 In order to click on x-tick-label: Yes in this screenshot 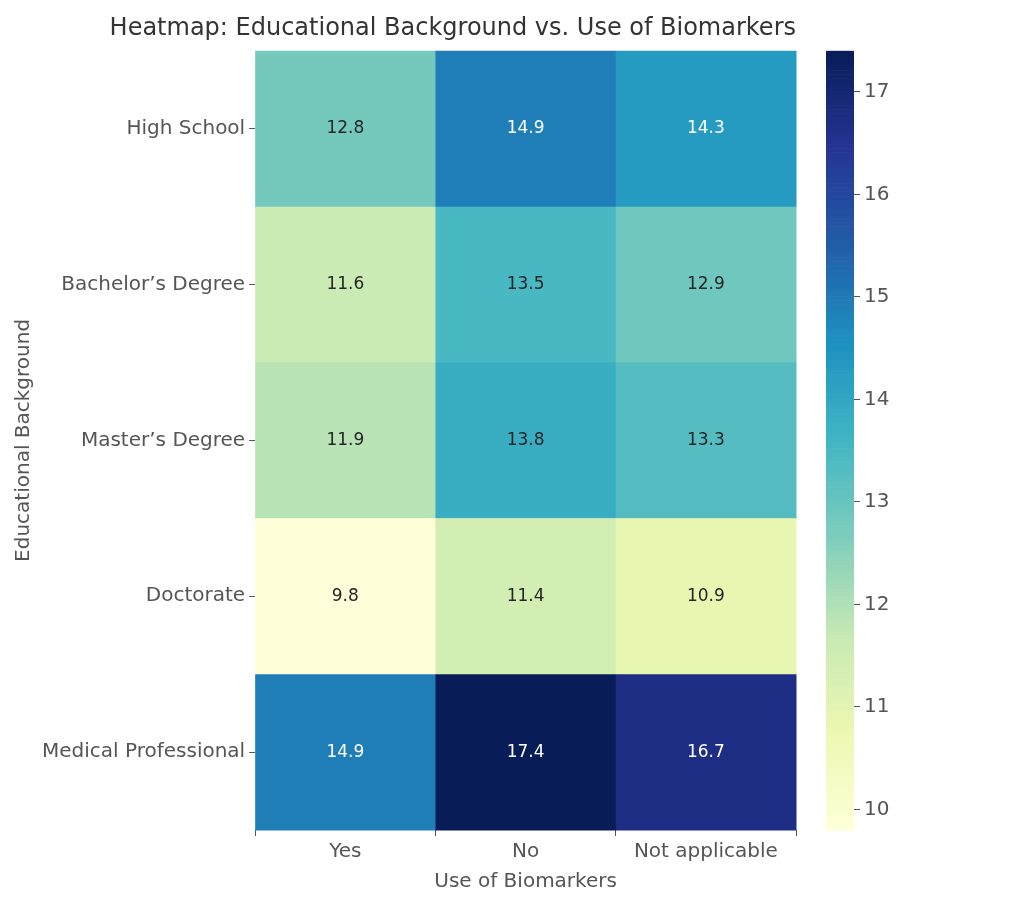, I will do `click(345, 850)`.